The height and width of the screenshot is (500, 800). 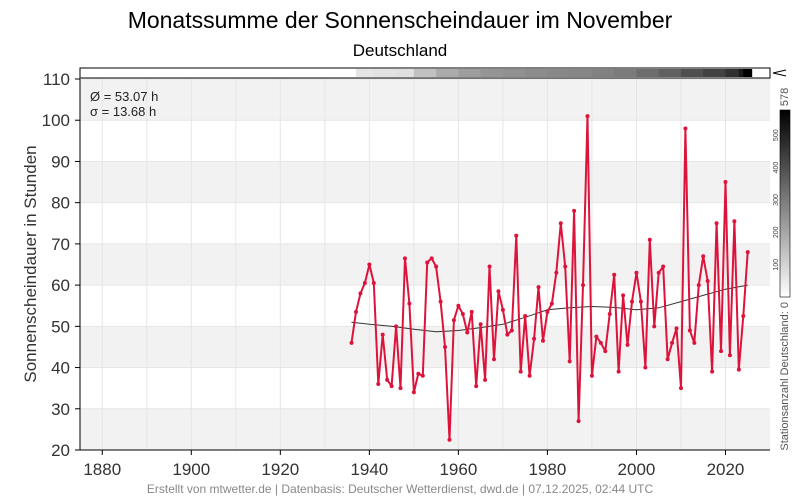 What do you see at coordinates (779, 73) in the screenshot?
I see `strip-pointer-icon` at bounding box center [779, 73].